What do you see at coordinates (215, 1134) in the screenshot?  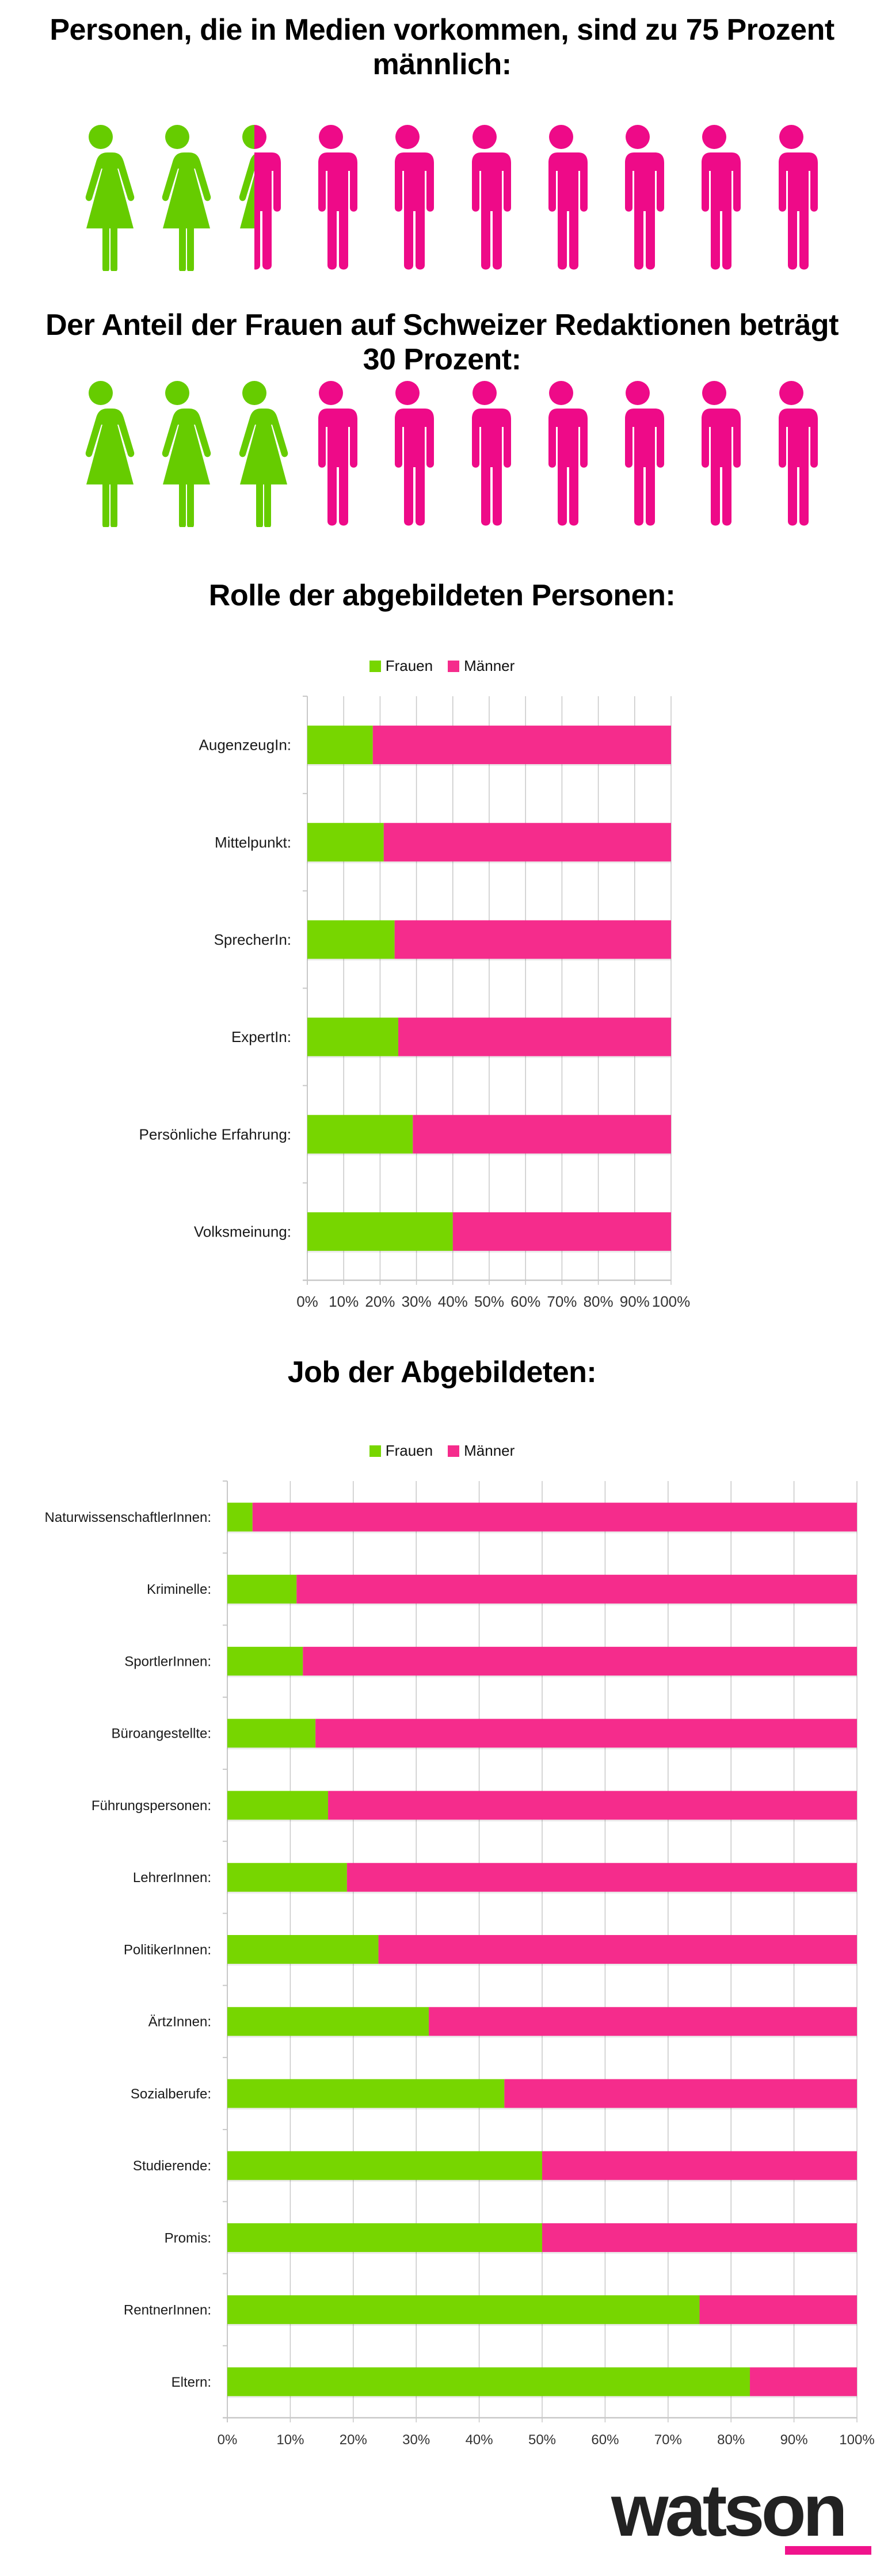 I see `category-label: Persönliche Erfahrung:` at bounding box center [215, 1134].